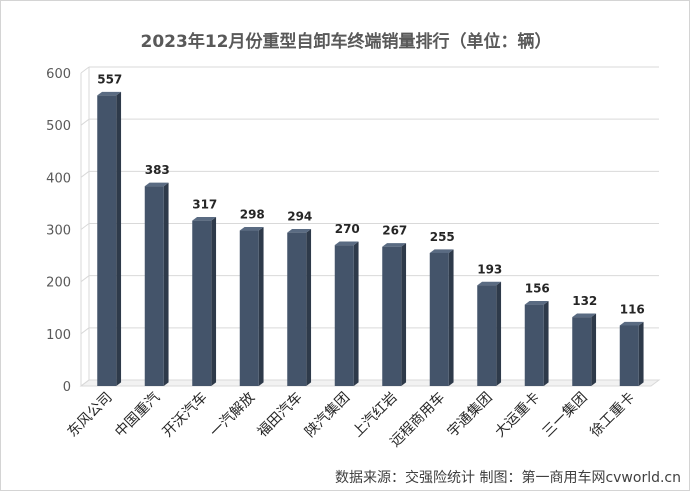 The width and height of the screenshot is (690, 492). Describe the element at coordinates (327, 415) in the screenshot. I see `x-category-label: 陕汽集团` at that location.